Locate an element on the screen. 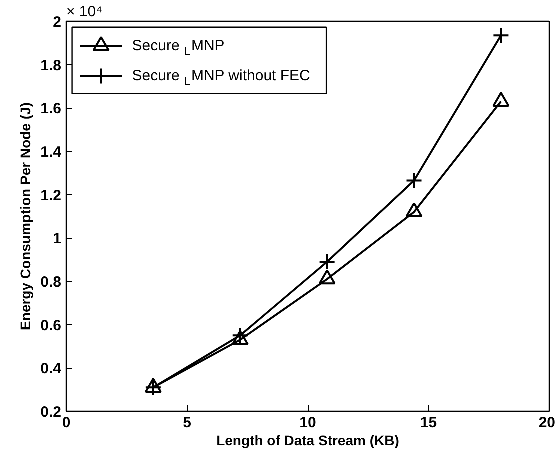 This screenshot has width=555, height=457. y-tick-label: 1.4 is located at coordinates (51, 152).